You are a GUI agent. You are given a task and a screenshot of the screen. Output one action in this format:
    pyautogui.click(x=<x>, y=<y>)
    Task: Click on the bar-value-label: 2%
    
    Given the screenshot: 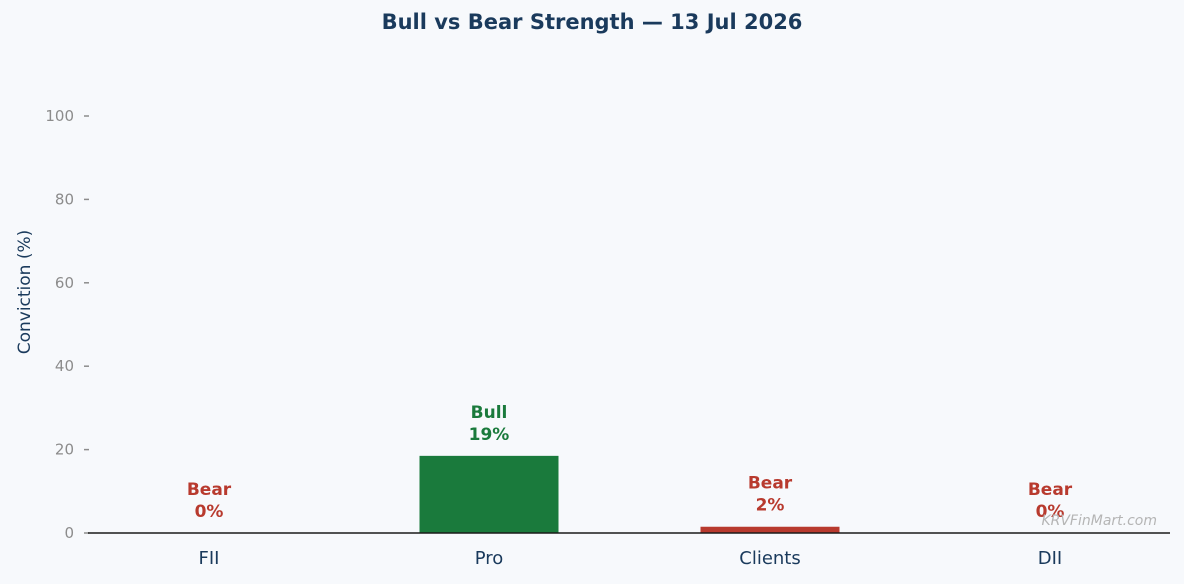 What is the action you would take?
    pyautogui.click(x=770, y=506)
    